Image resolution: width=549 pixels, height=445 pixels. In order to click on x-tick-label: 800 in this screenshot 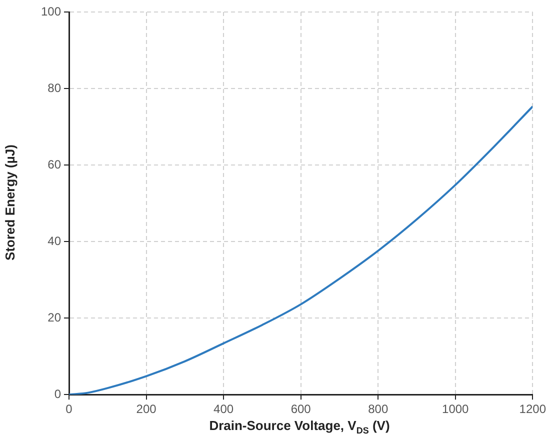, I will do `click(378, 409)`.